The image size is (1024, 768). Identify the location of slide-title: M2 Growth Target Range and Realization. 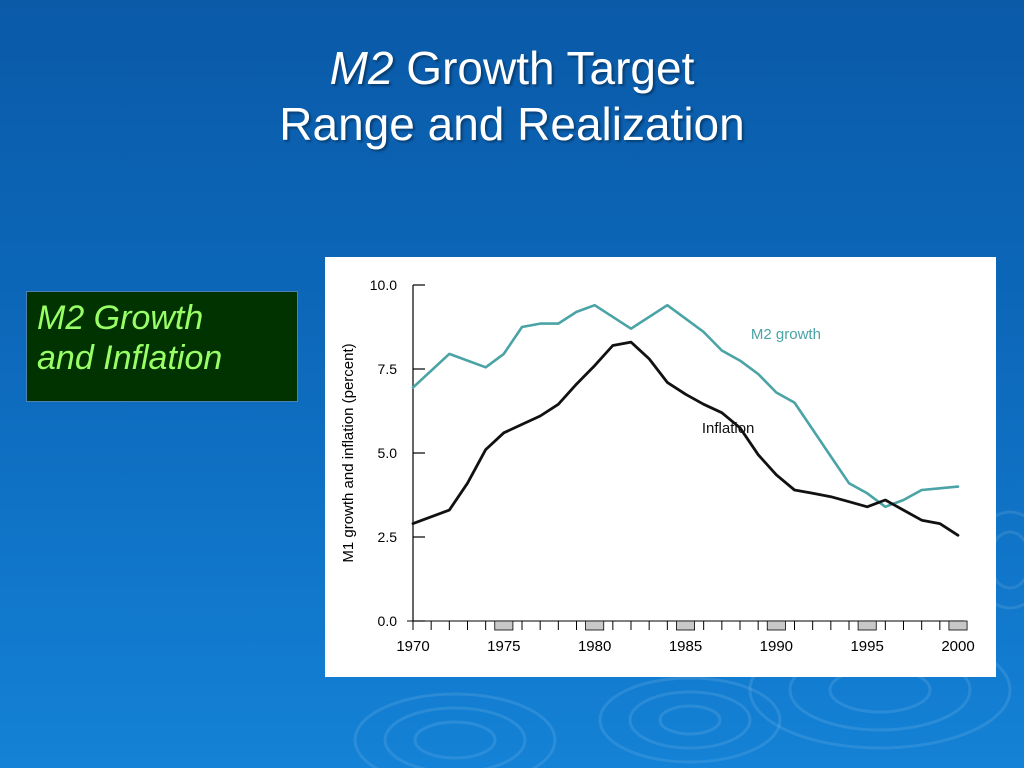
(512, 96).